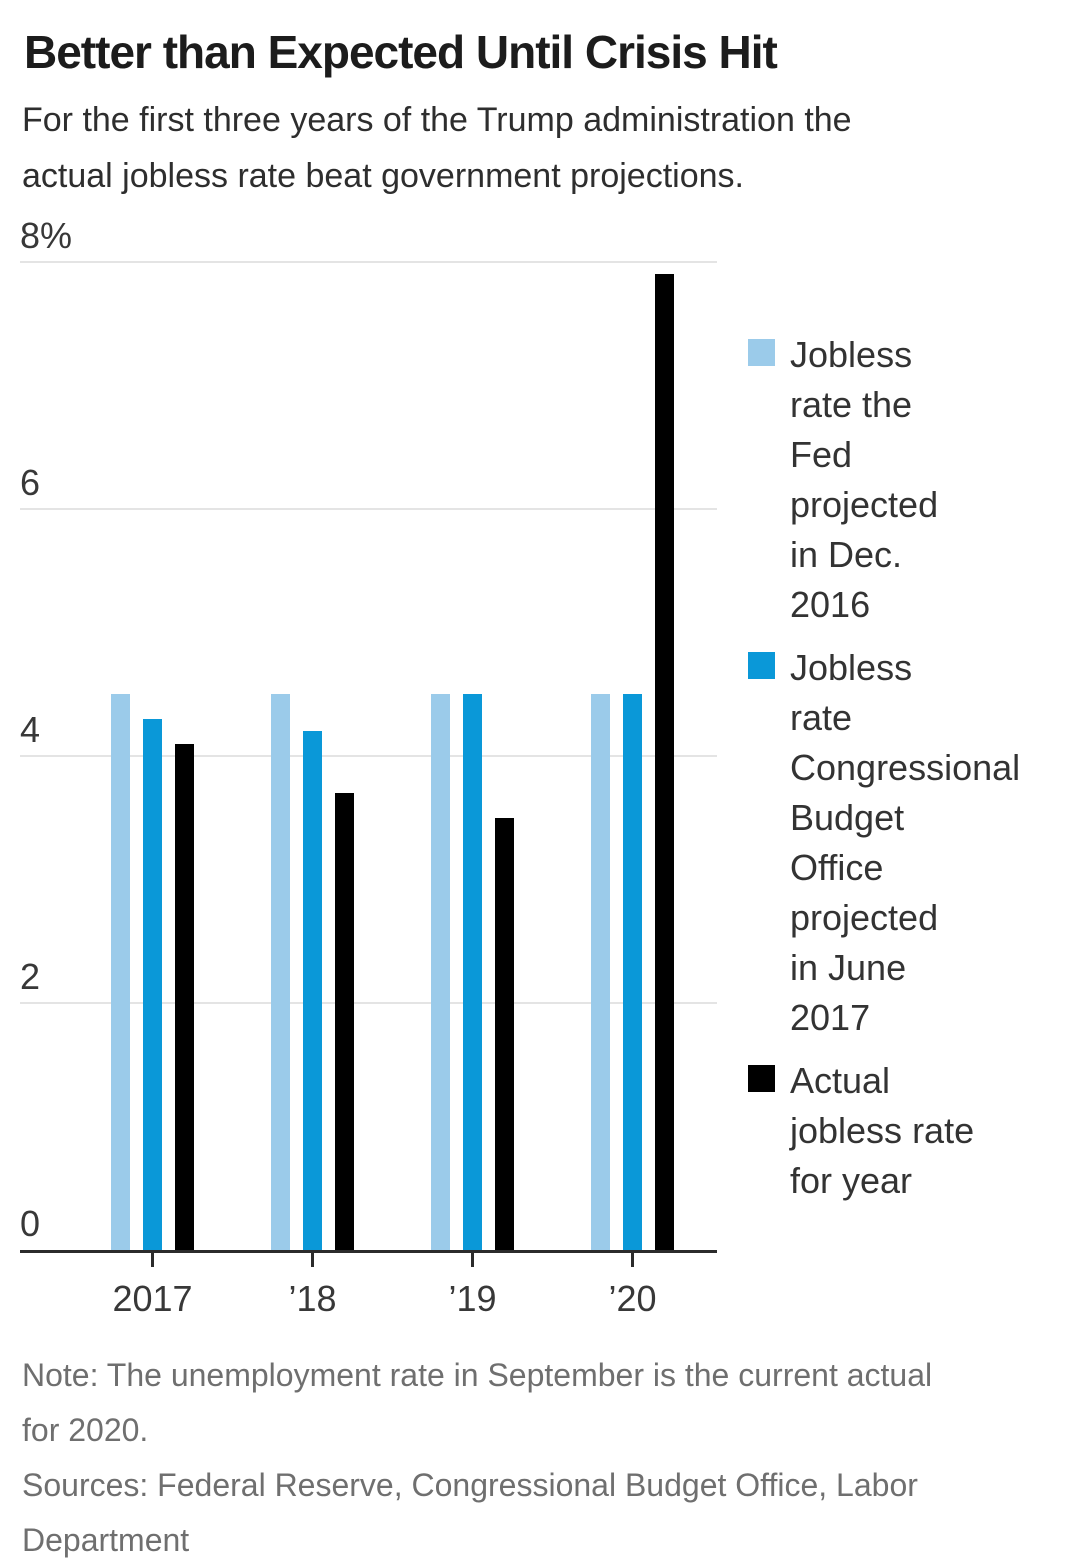  Describe the element at coordinates (761, 1078) in the screenshot. I see `actual-rate-swatch-icon` at that location.